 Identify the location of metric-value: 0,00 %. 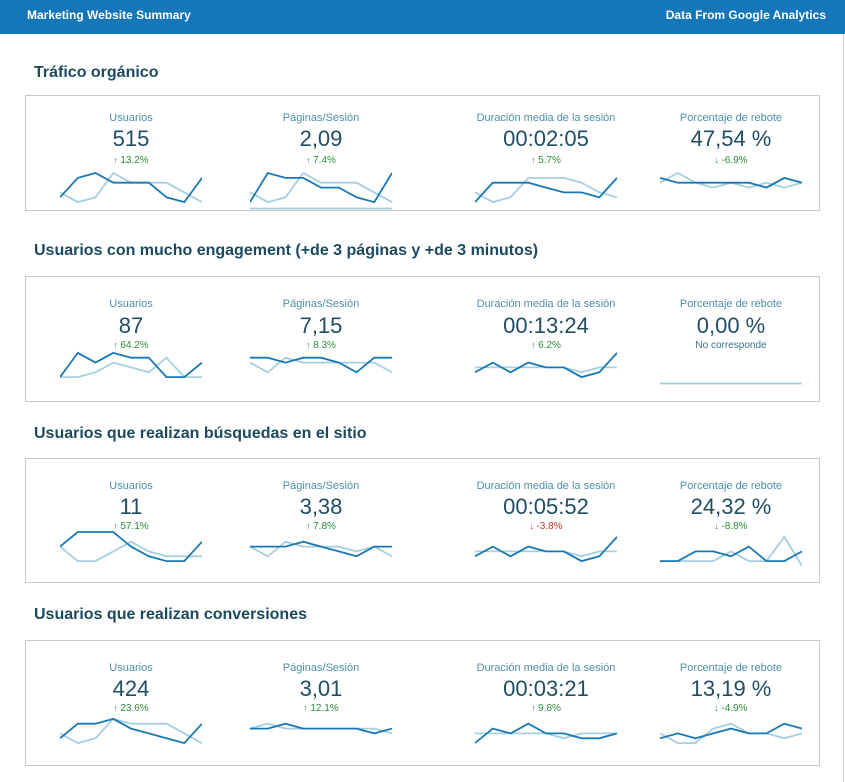
(731, 325).